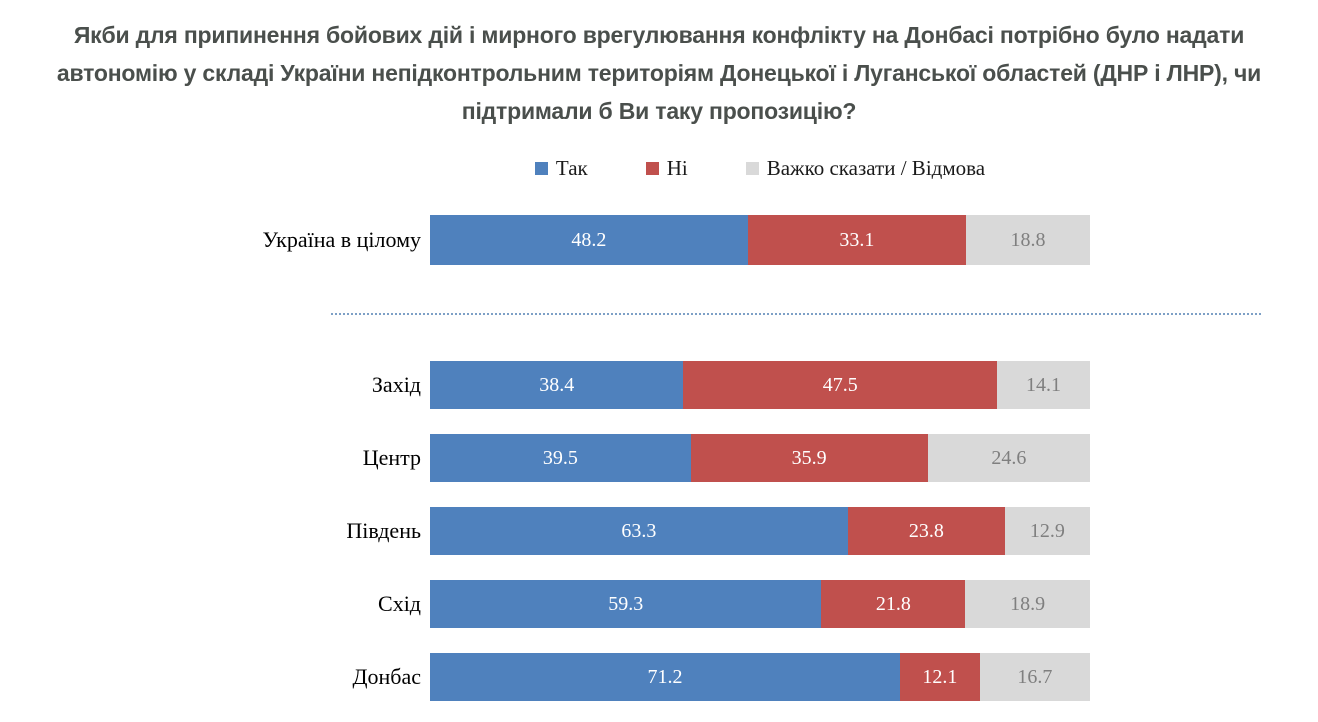 This screenshot has width=1318, height=722. What do you see at coordinates (386, 676) in the screenshot?
I see `row-label: Донбас` at bounding box center [386, 676].